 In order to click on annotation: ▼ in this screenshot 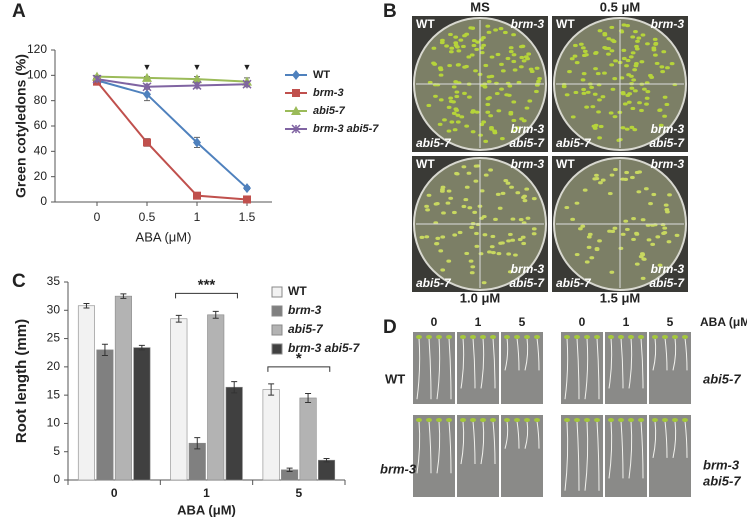, I will do `click(247, 67)`.